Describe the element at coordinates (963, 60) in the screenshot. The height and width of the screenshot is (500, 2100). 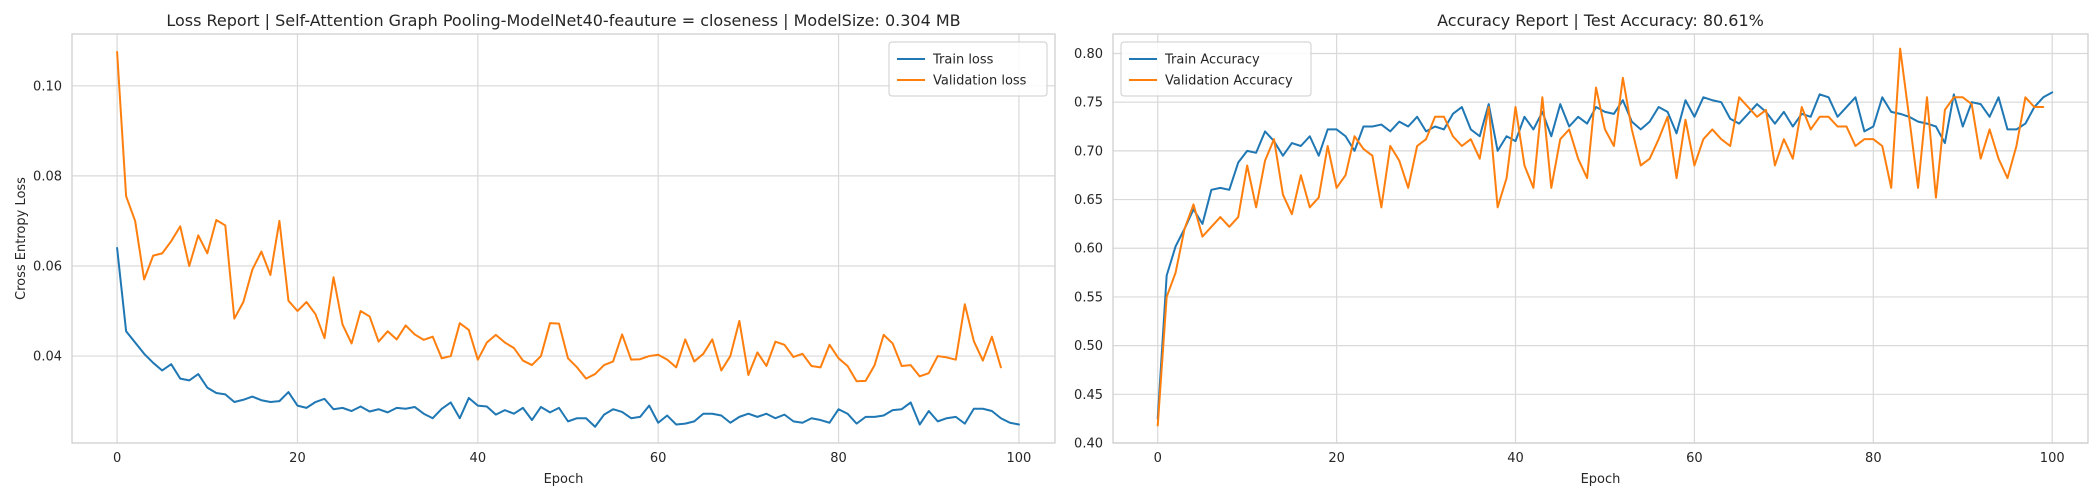
I see `legend-label: Train loss` at that location.